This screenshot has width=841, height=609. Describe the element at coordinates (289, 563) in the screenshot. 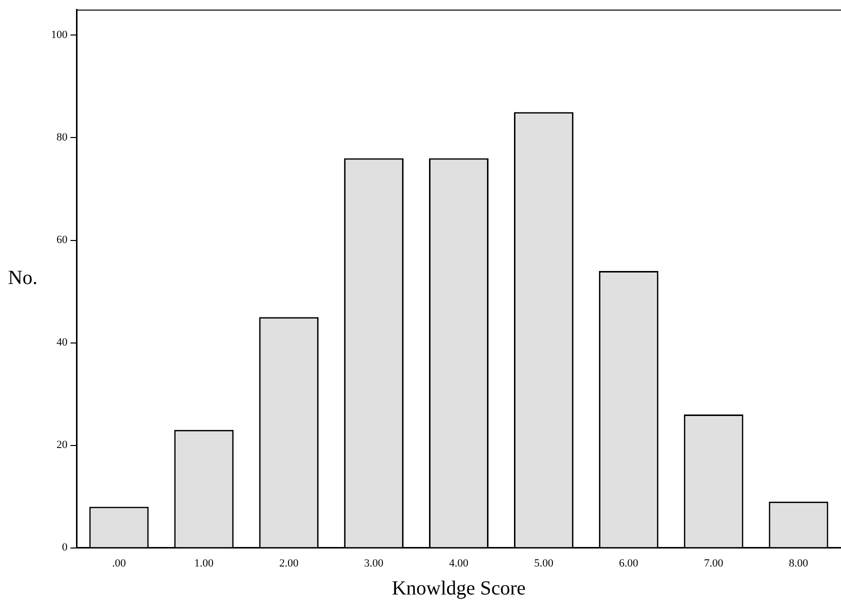

I see `x-tick-label: 2.00` at that location.